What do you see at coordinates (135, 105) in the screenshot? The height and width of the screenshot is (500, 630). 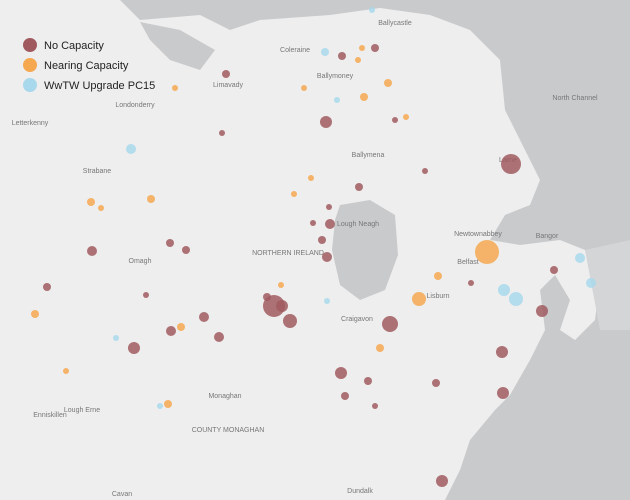 I see `place-label: Londonderry` at bounding box center [135, 105].